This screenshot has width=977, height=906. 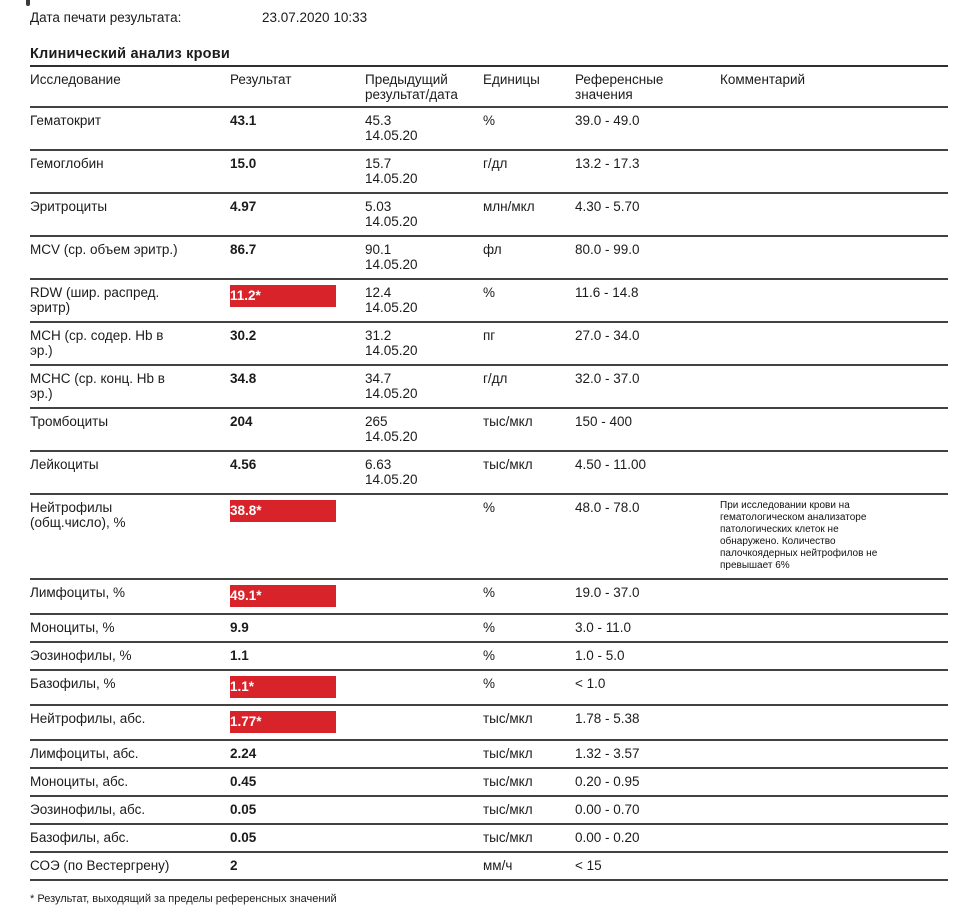 I want to click on units: пг, so click(x=529, y=344).